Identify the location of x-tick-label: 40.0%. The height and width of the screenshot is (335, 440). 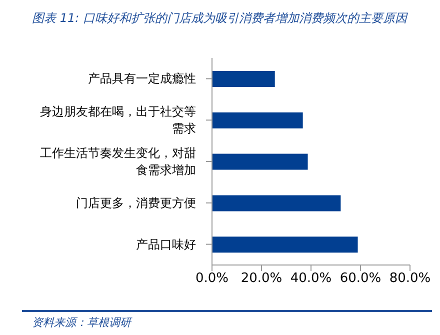
(311, 278).